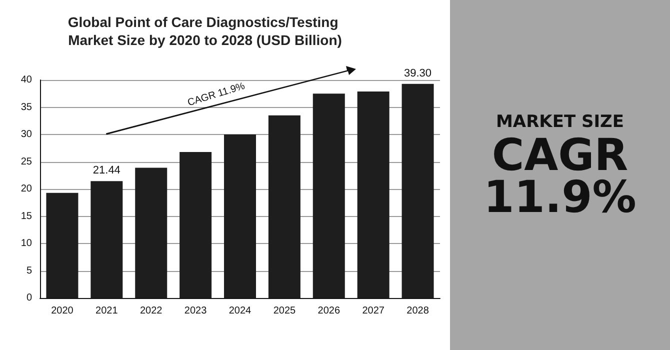  I want to click on x-tick-label: 2022, so click(151, 311).